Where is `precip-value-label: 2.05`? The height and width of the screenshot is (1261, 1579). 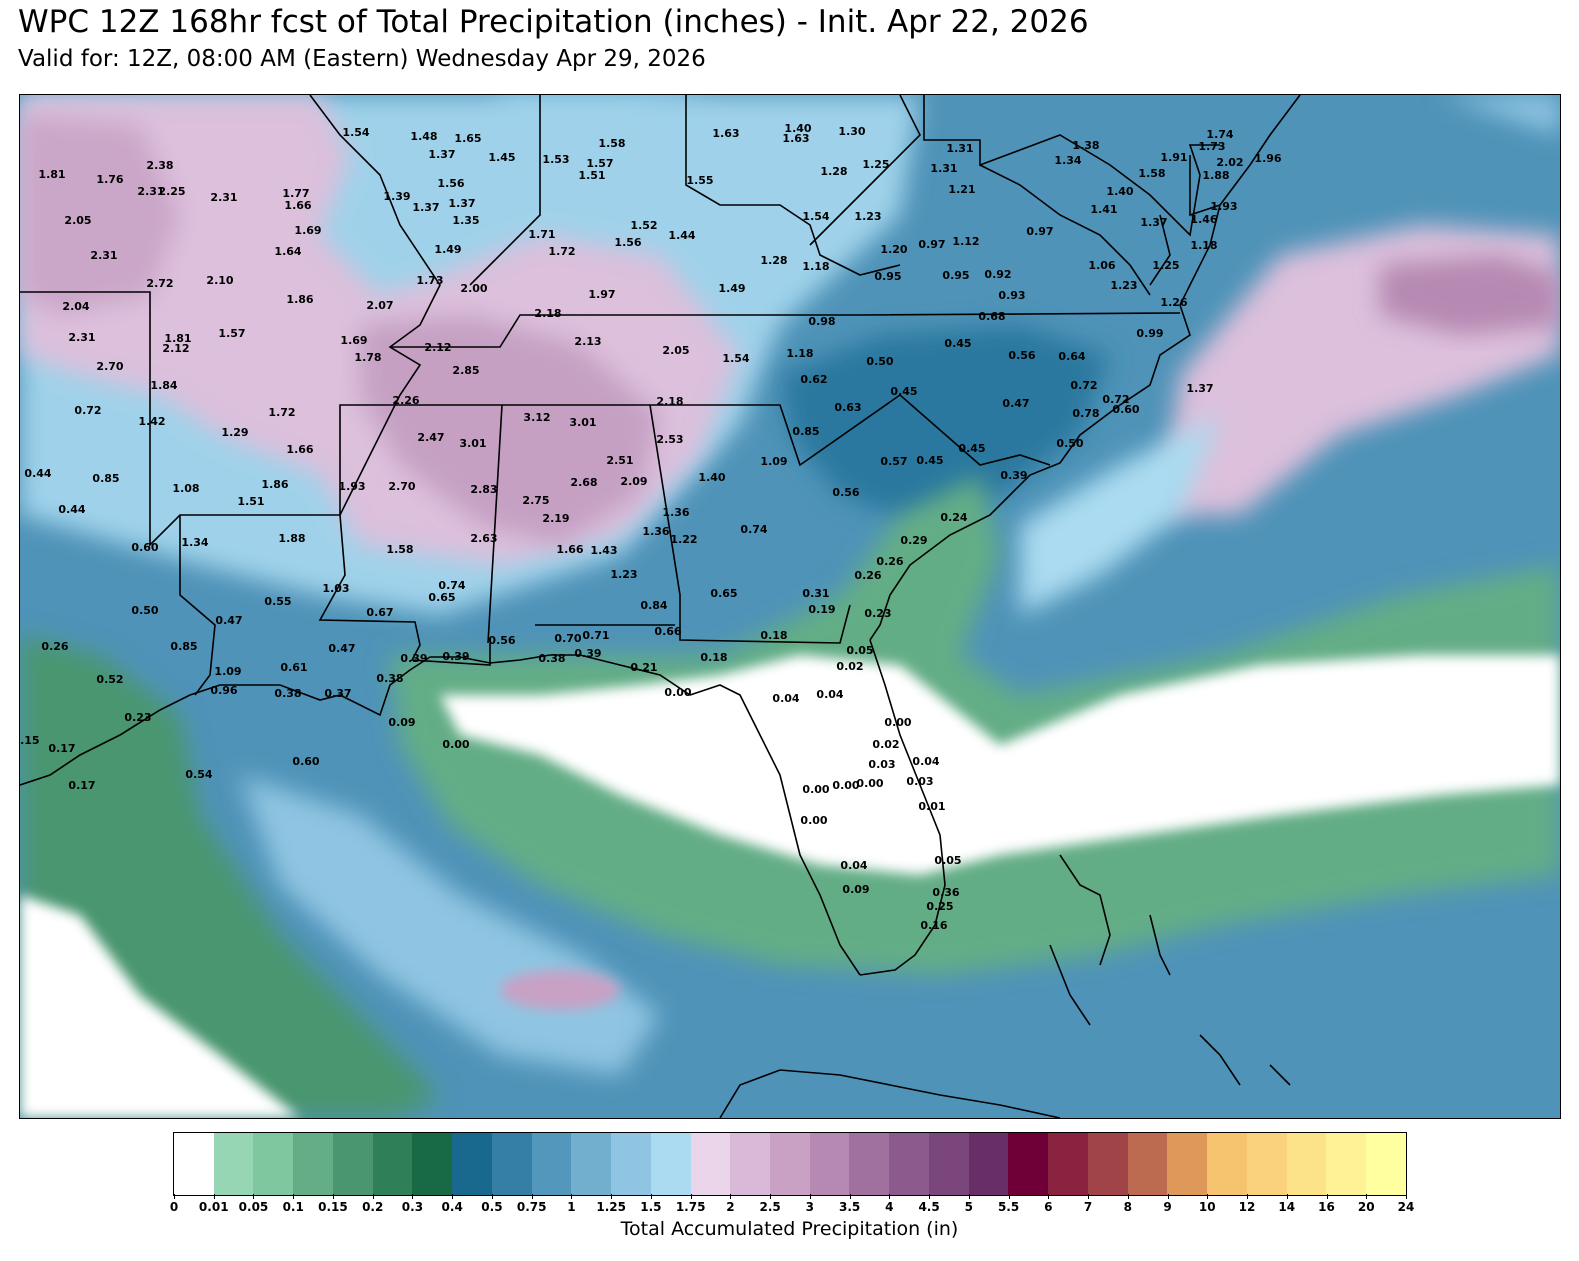 precip-value-label: 2.05 is located at coordinates (675, 350).